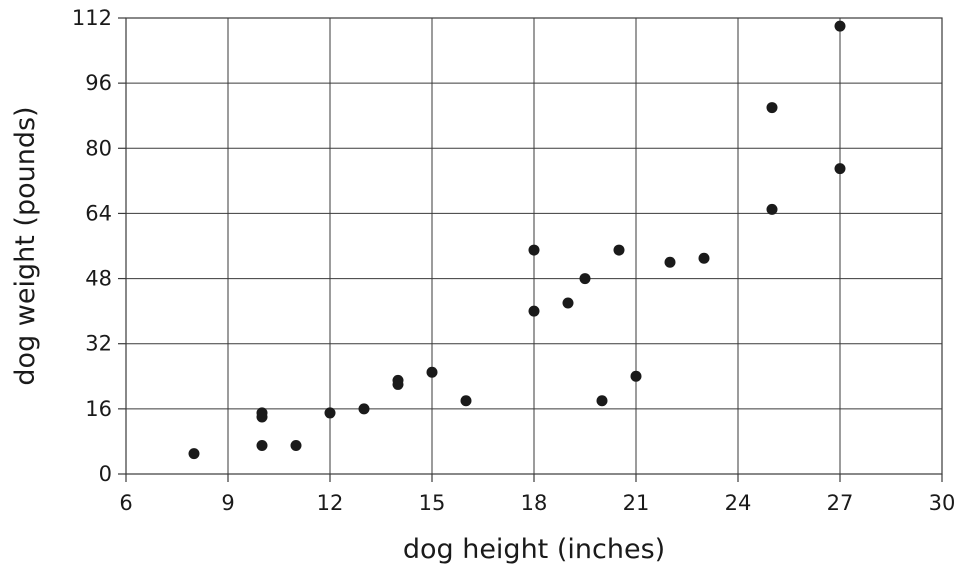 This screenshot has width=961, height=567. What do you see at coordinates (92, 18) in the screenshot?
I see `y-tick-label: 112` at bounding box center [92, 18].